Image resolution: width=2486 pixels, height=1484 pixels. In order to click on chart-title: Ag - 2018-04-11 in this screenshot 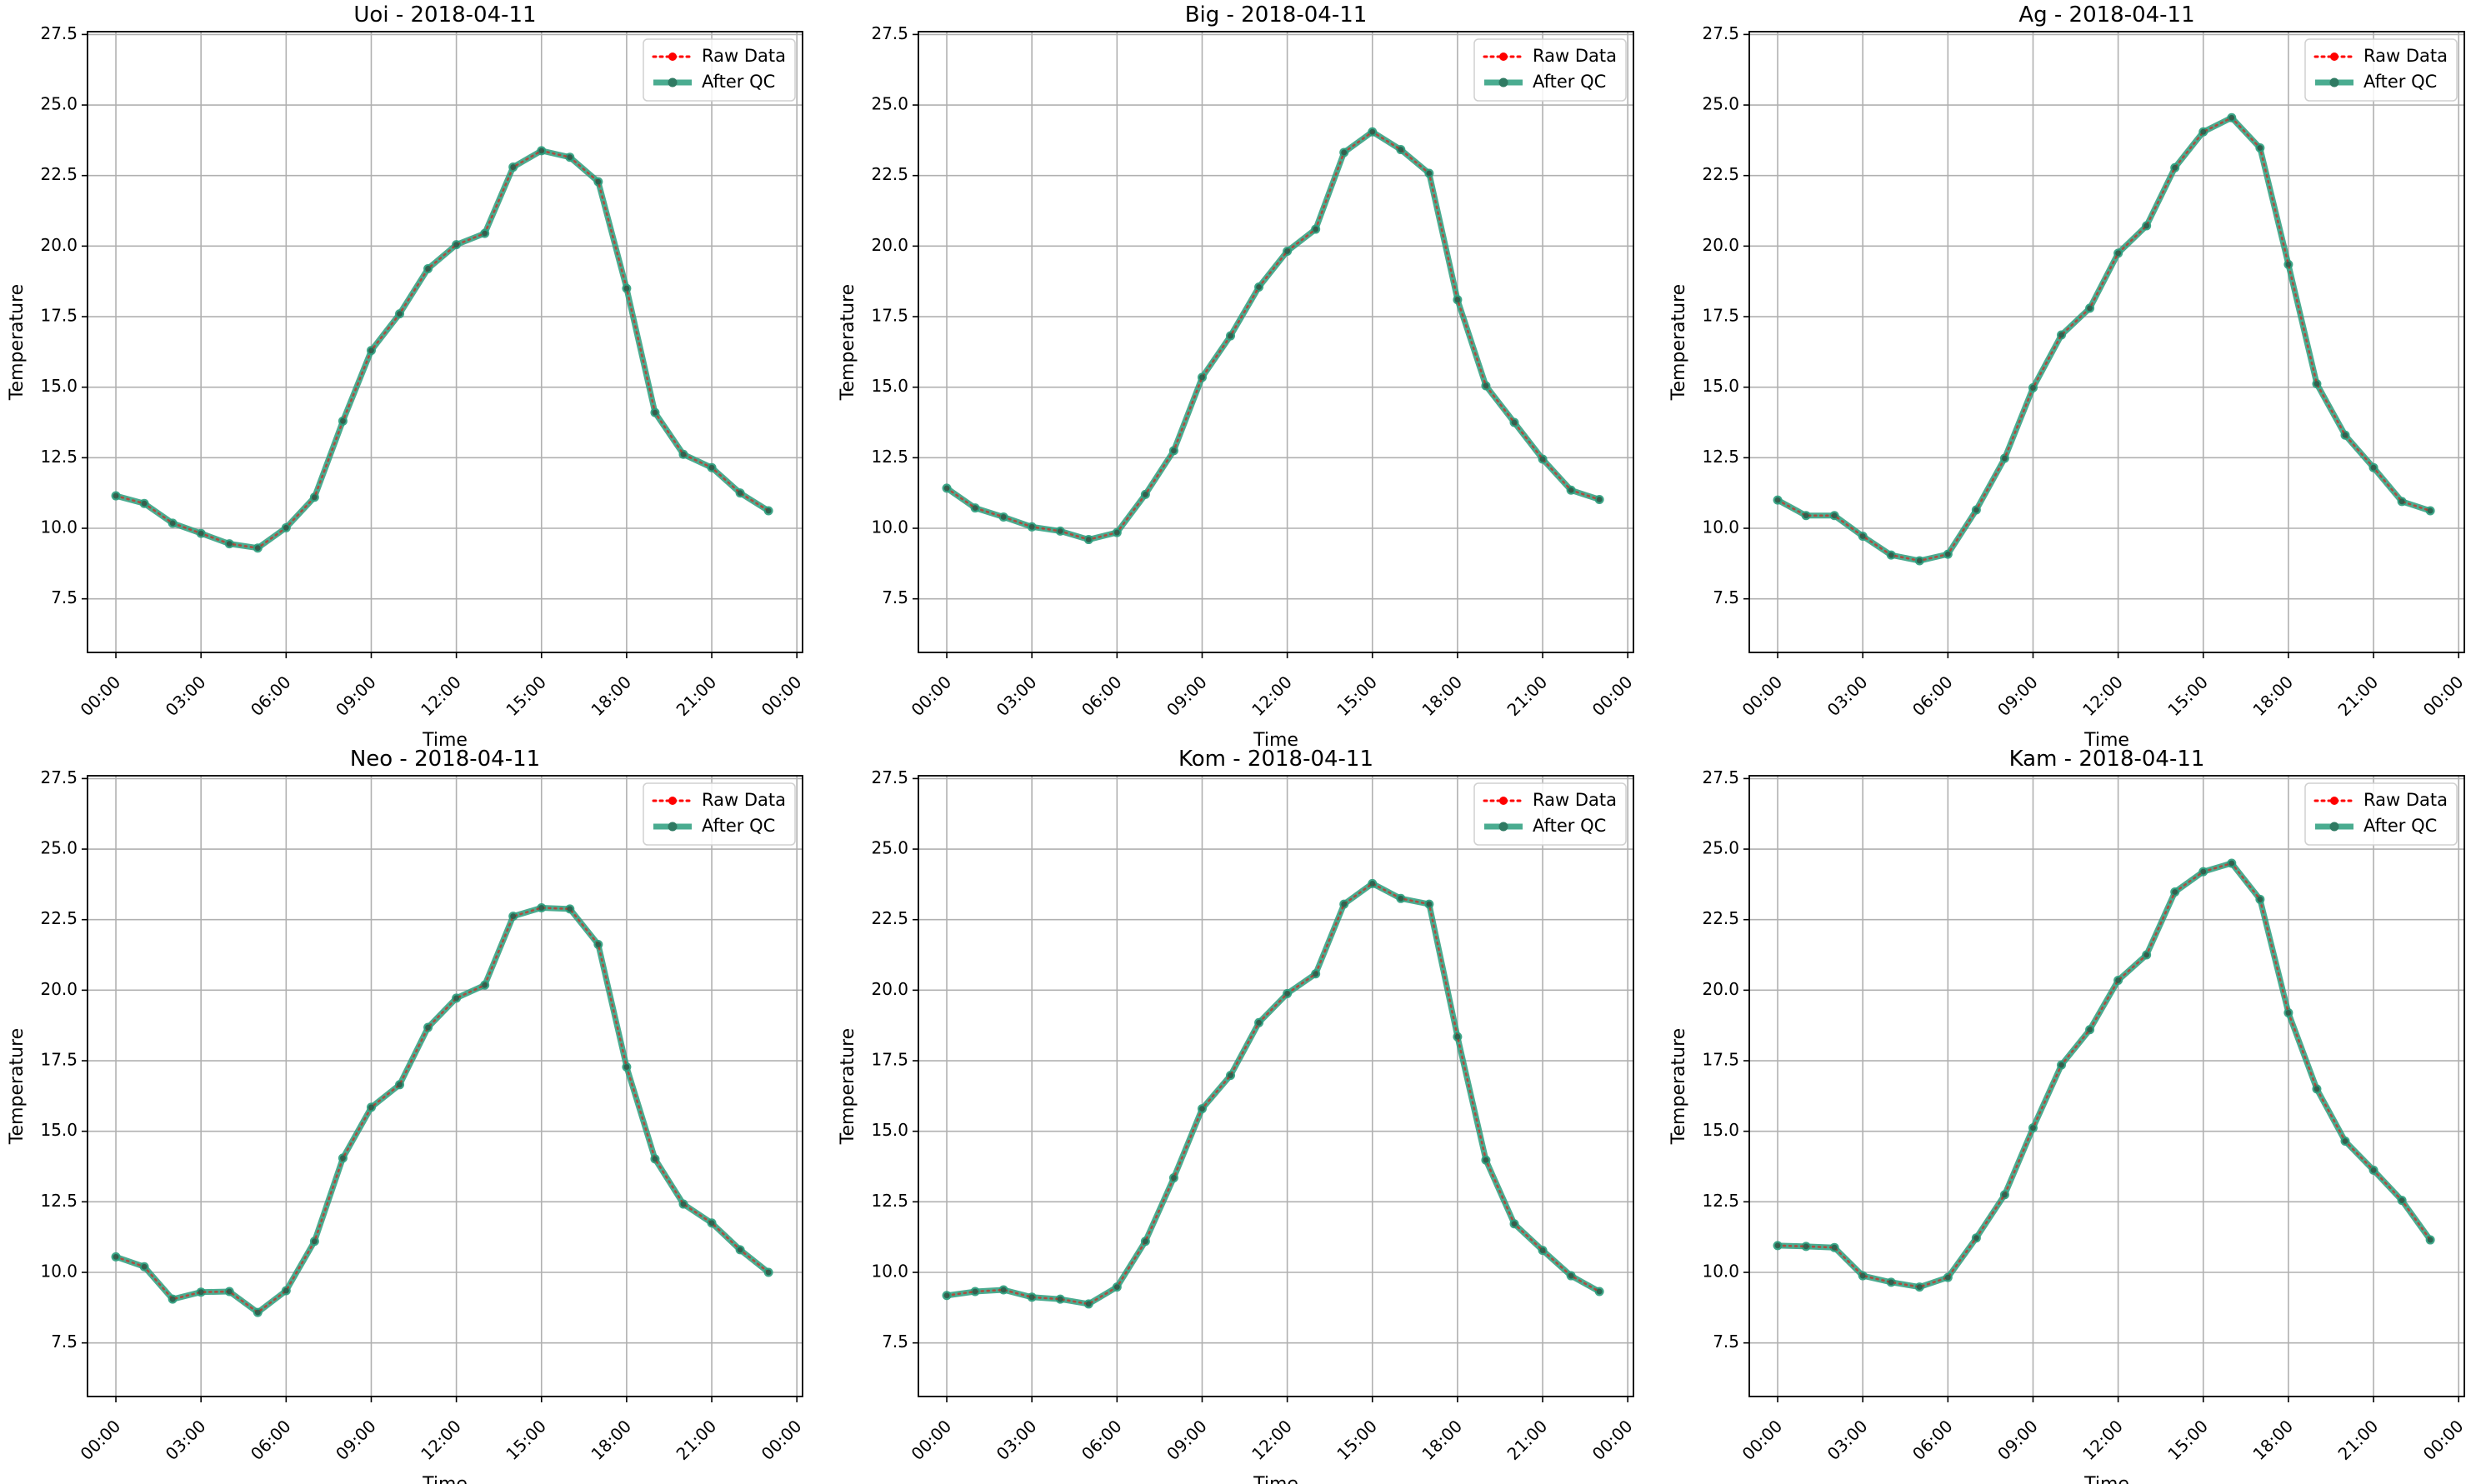, I will do `click(2106, 14)`.